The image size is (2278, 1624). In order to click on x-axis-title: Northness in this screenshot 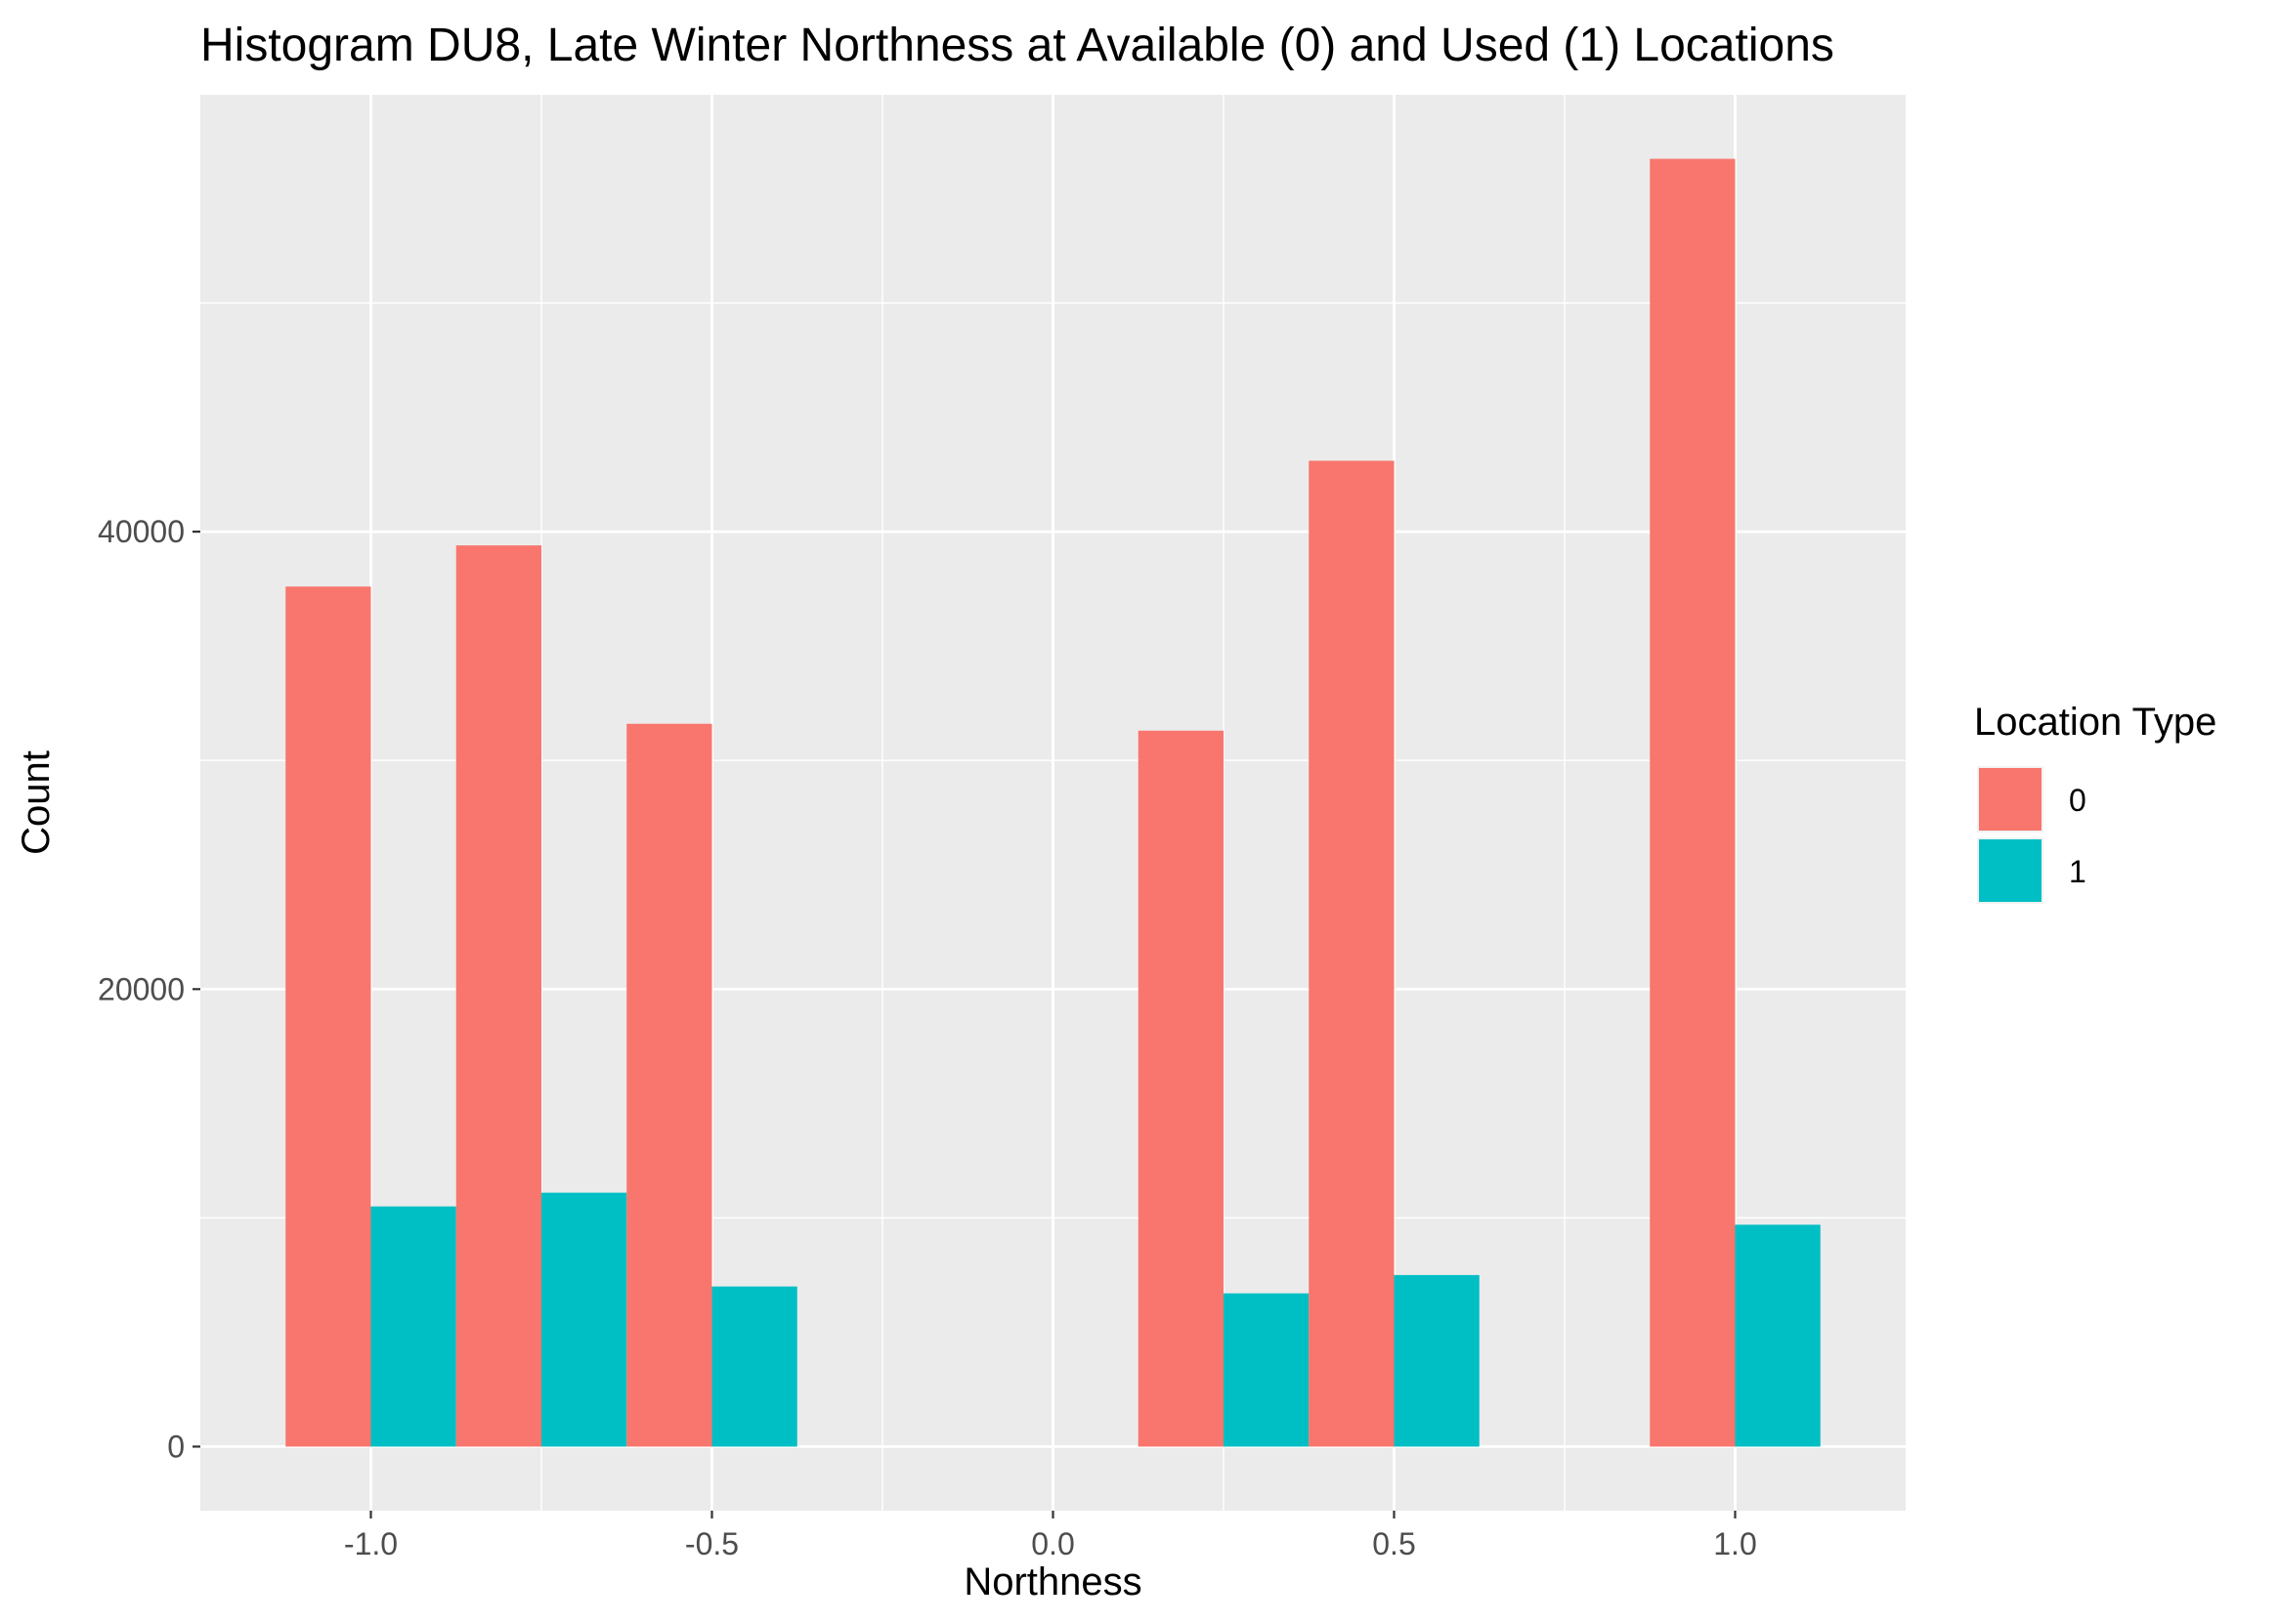, I will do `click(1052, 1581)`.